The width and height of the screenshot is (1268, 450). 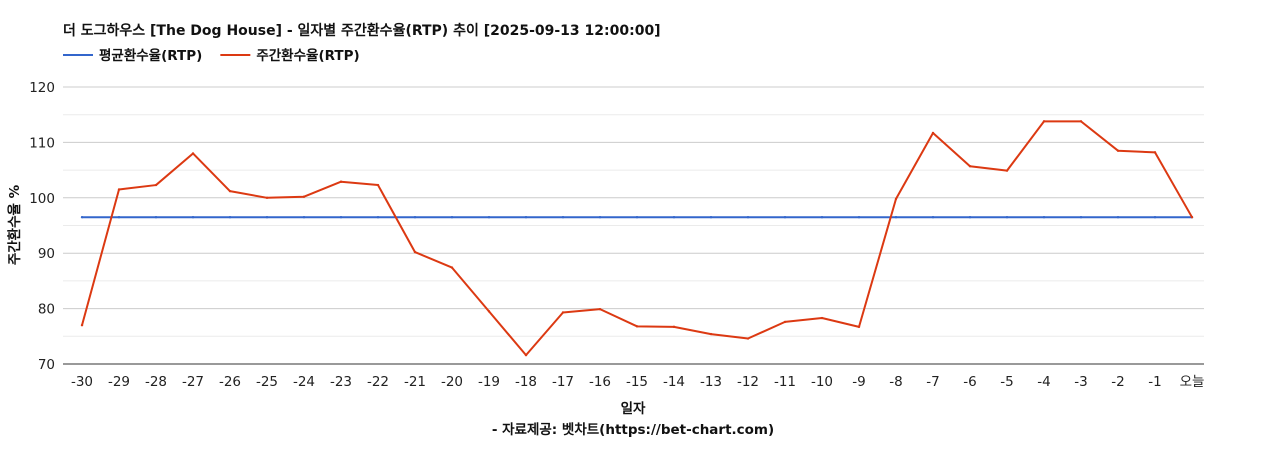 What do you see at coordinates (82, 382) in the screenshot?
I see `x-tick-label: -30` at bounding box center [82, 382].